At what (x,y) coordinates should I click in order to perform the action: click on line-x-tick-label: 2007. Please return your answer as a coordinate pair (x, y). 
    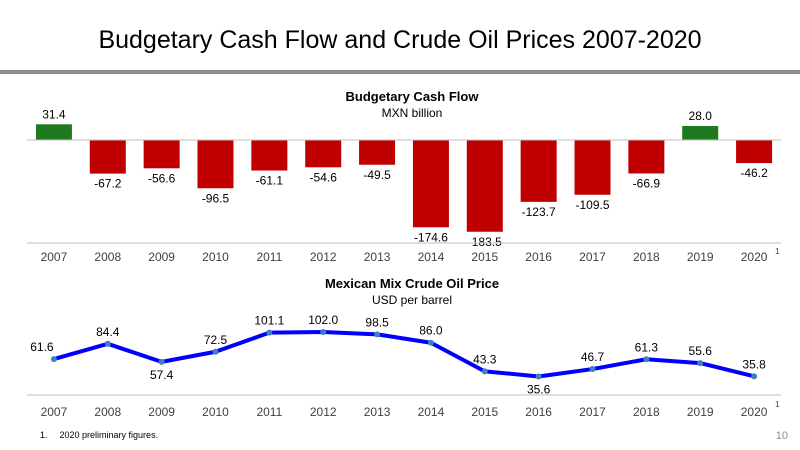
    Looking at the image, I should click on (54, 412).